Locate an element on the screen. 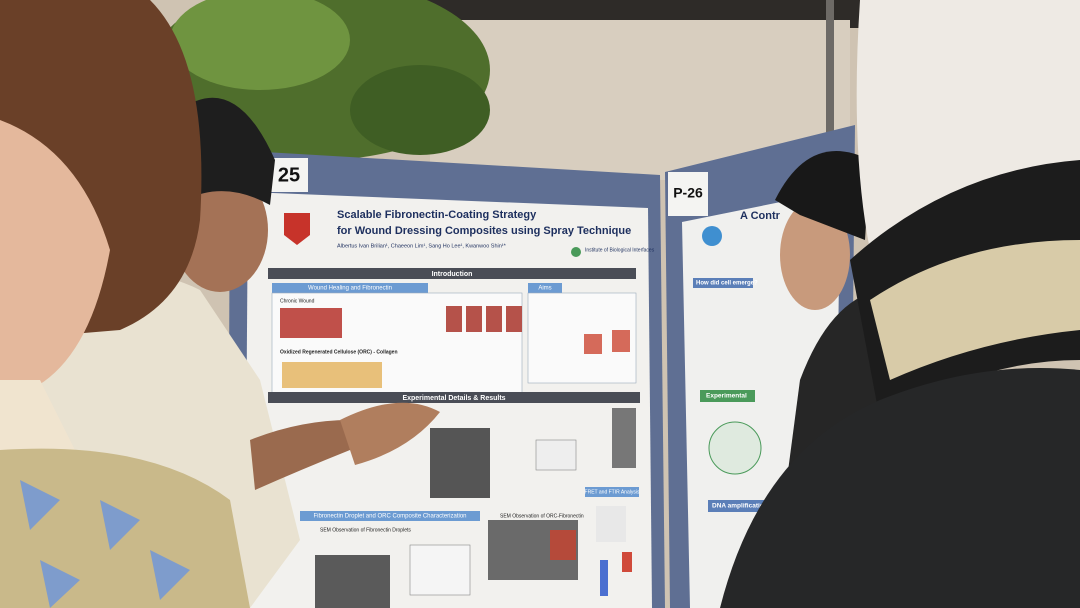 The width and height of the screenshot is (1080, 608). box-title: FRET and FTIR Analysis is located at coordinates (612, 492).